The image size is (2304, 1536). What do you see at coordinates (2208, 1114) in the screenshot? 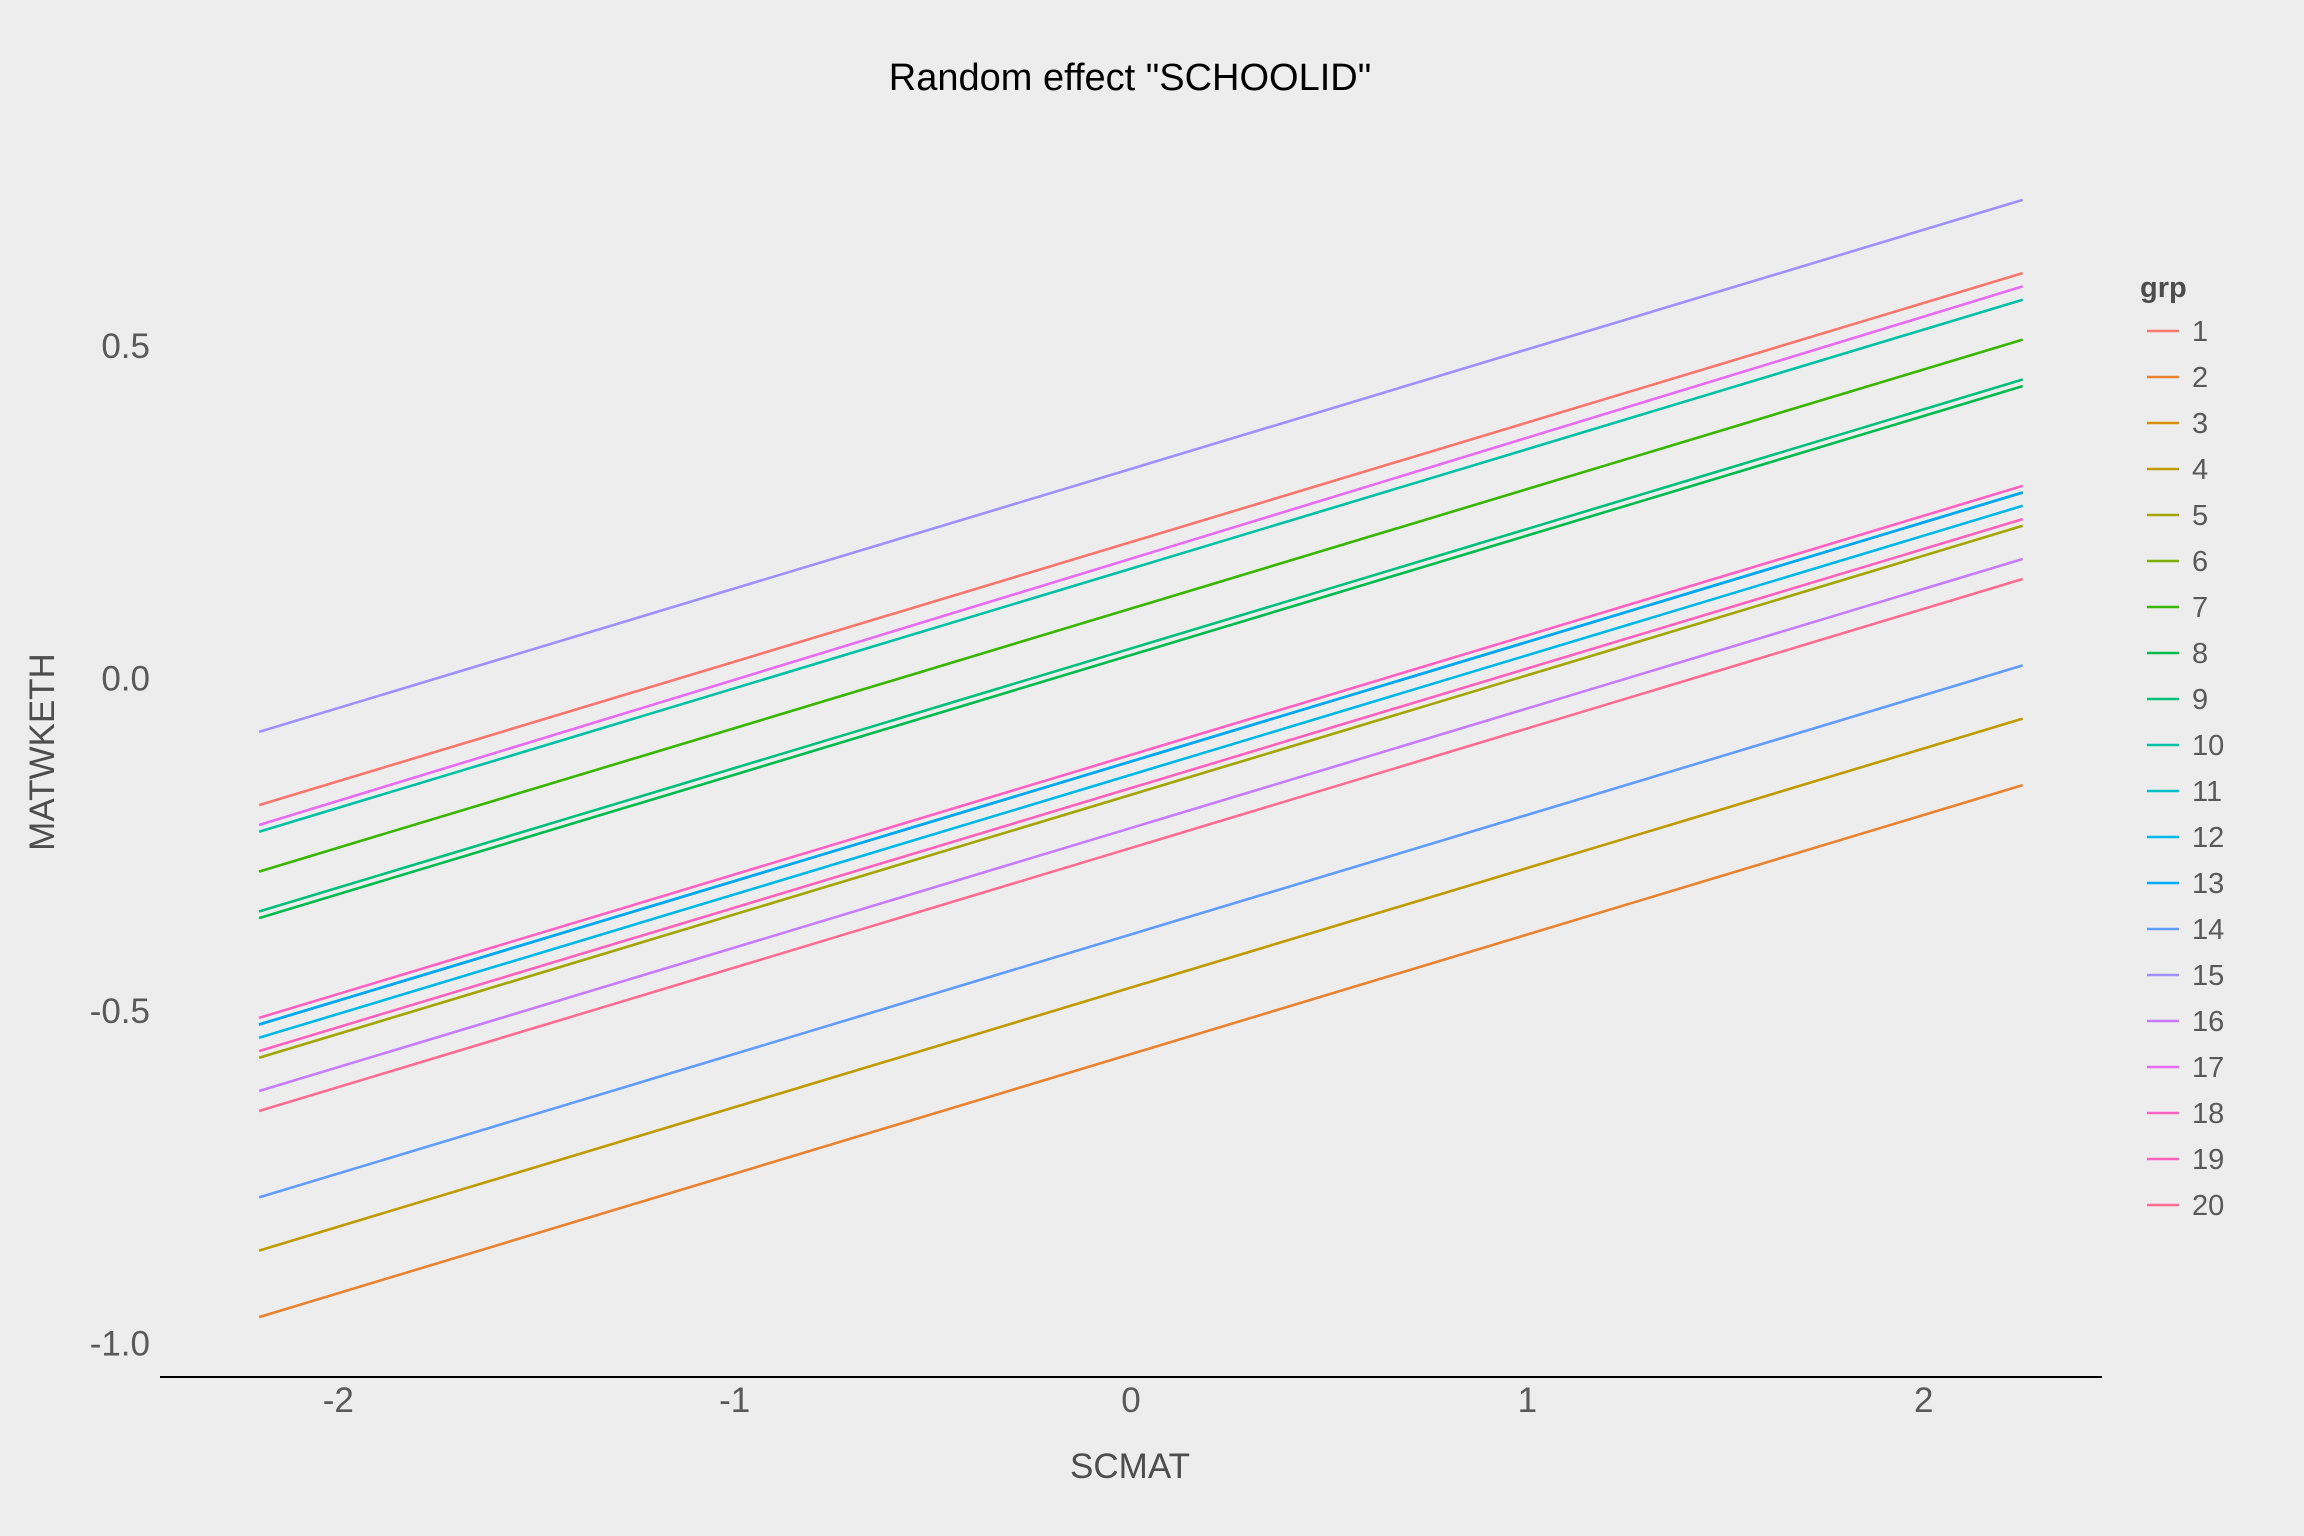
I see `legend-label: 18` at bounding box center [2208, 1114].